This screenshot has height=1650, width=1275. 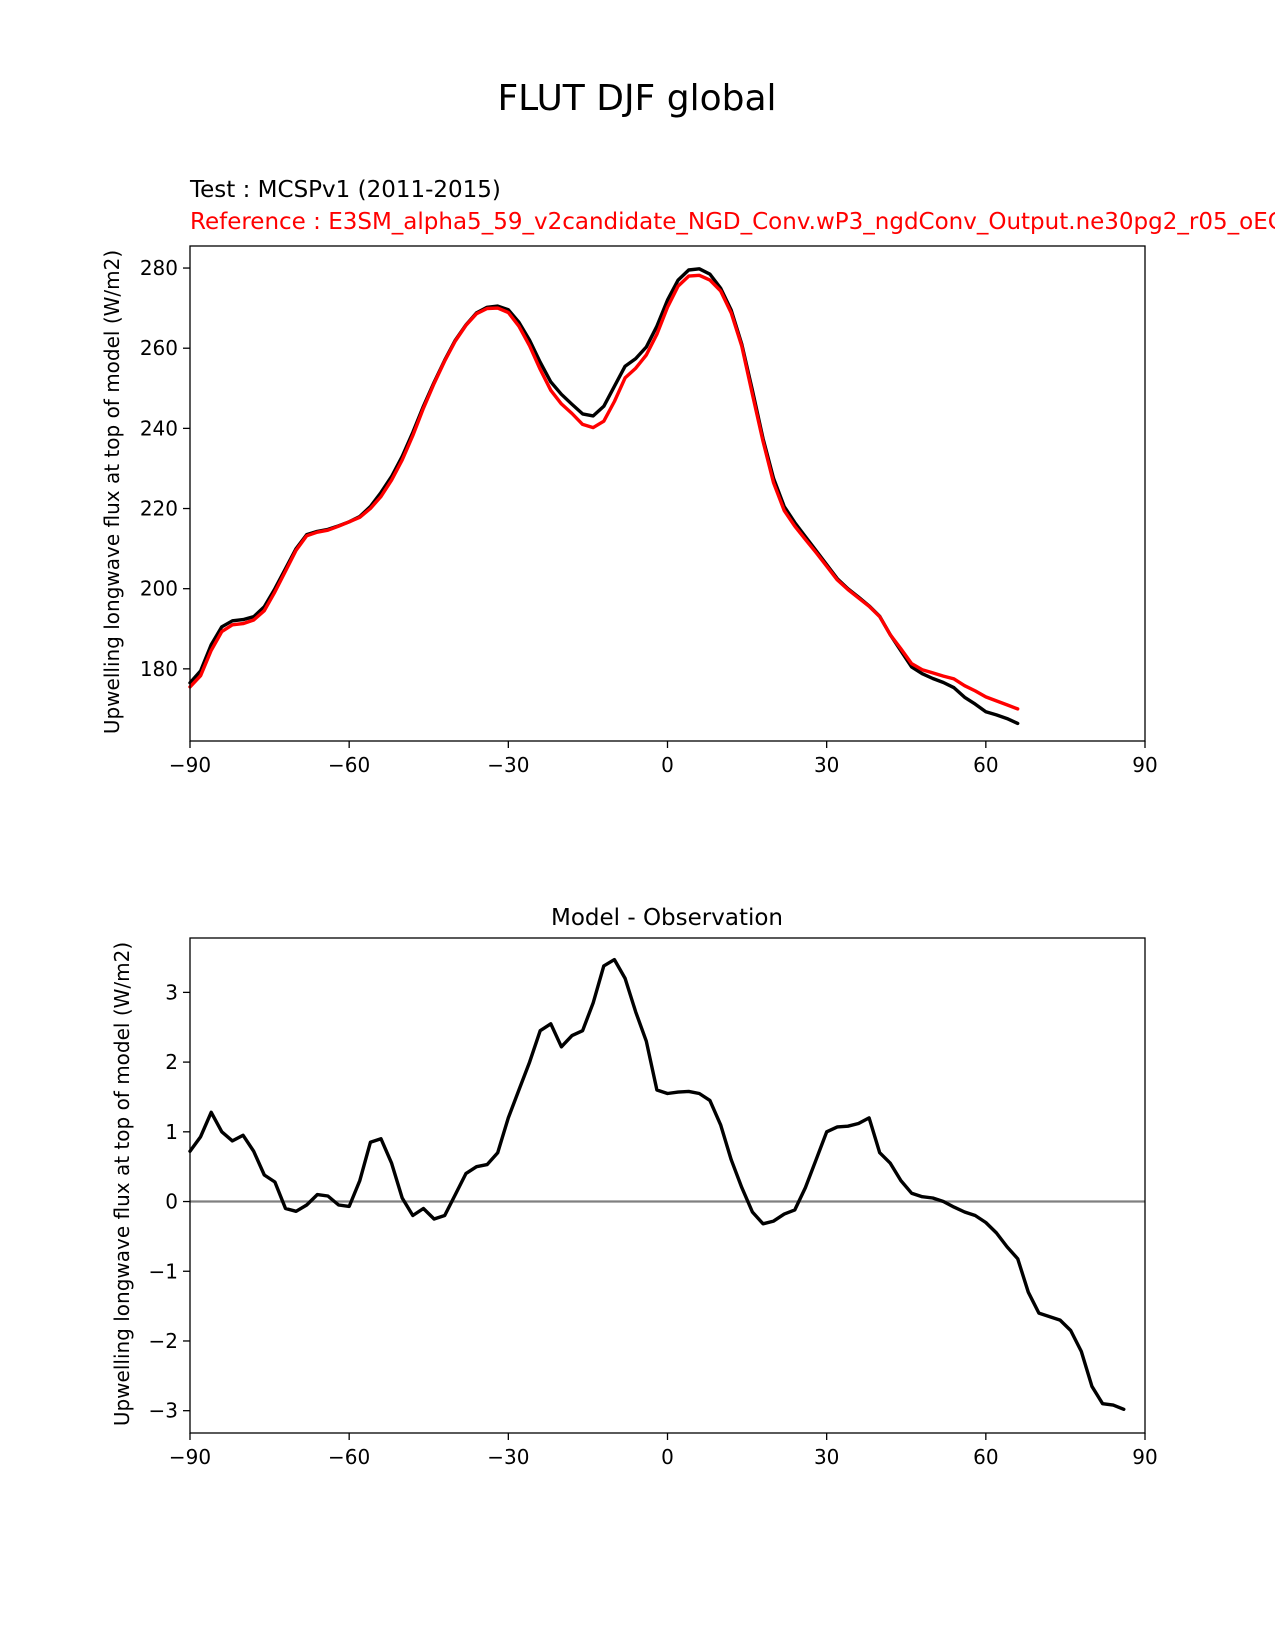 I want to click on bottom-xtick-label: −90, so click(x=190, y=1457).